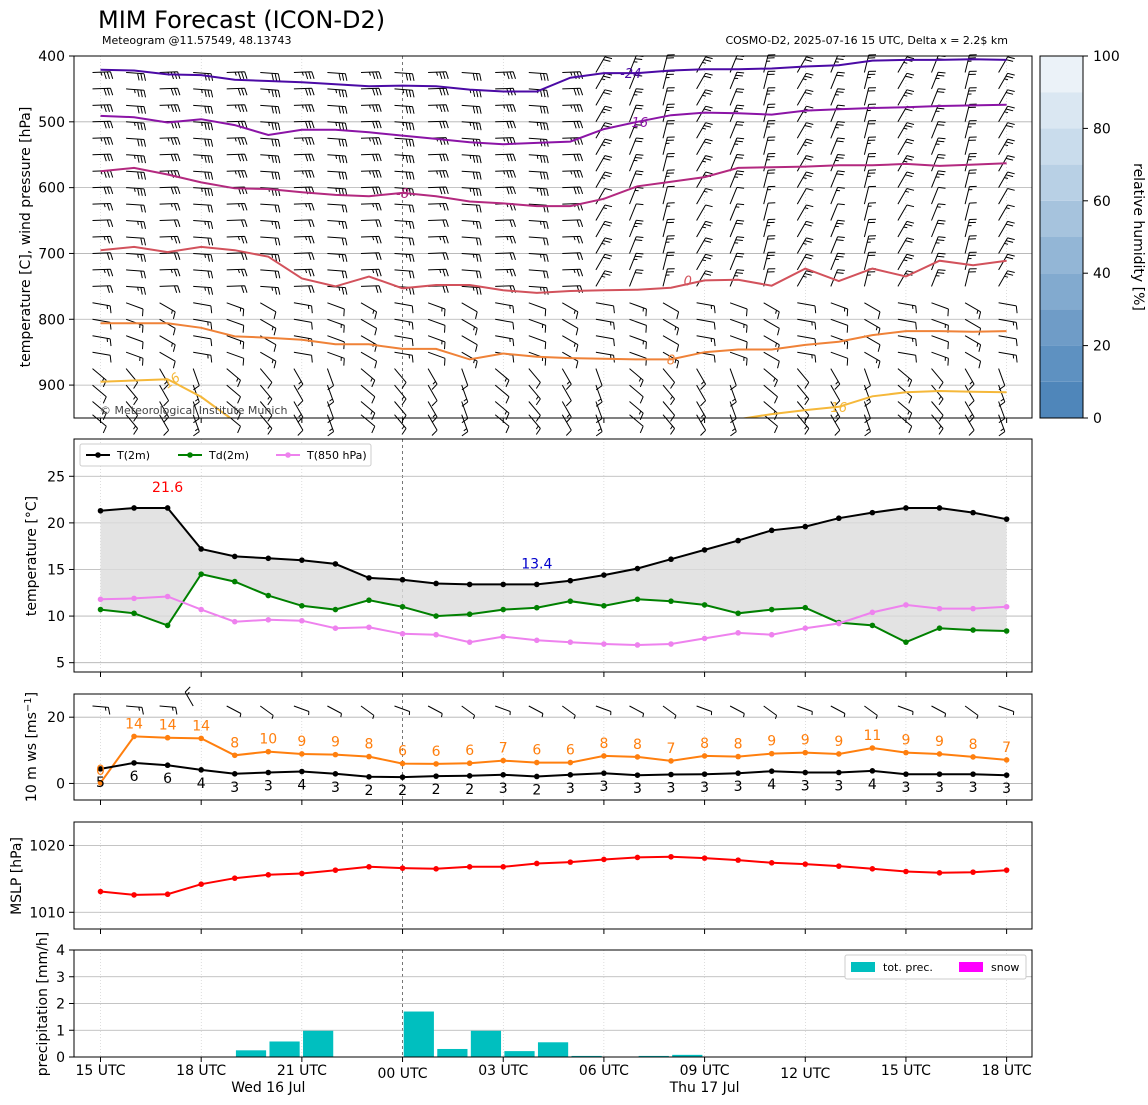  Describe the element at coordinates (1061, 291) in the screenshot. I see `colorbar-swatch` at that location.